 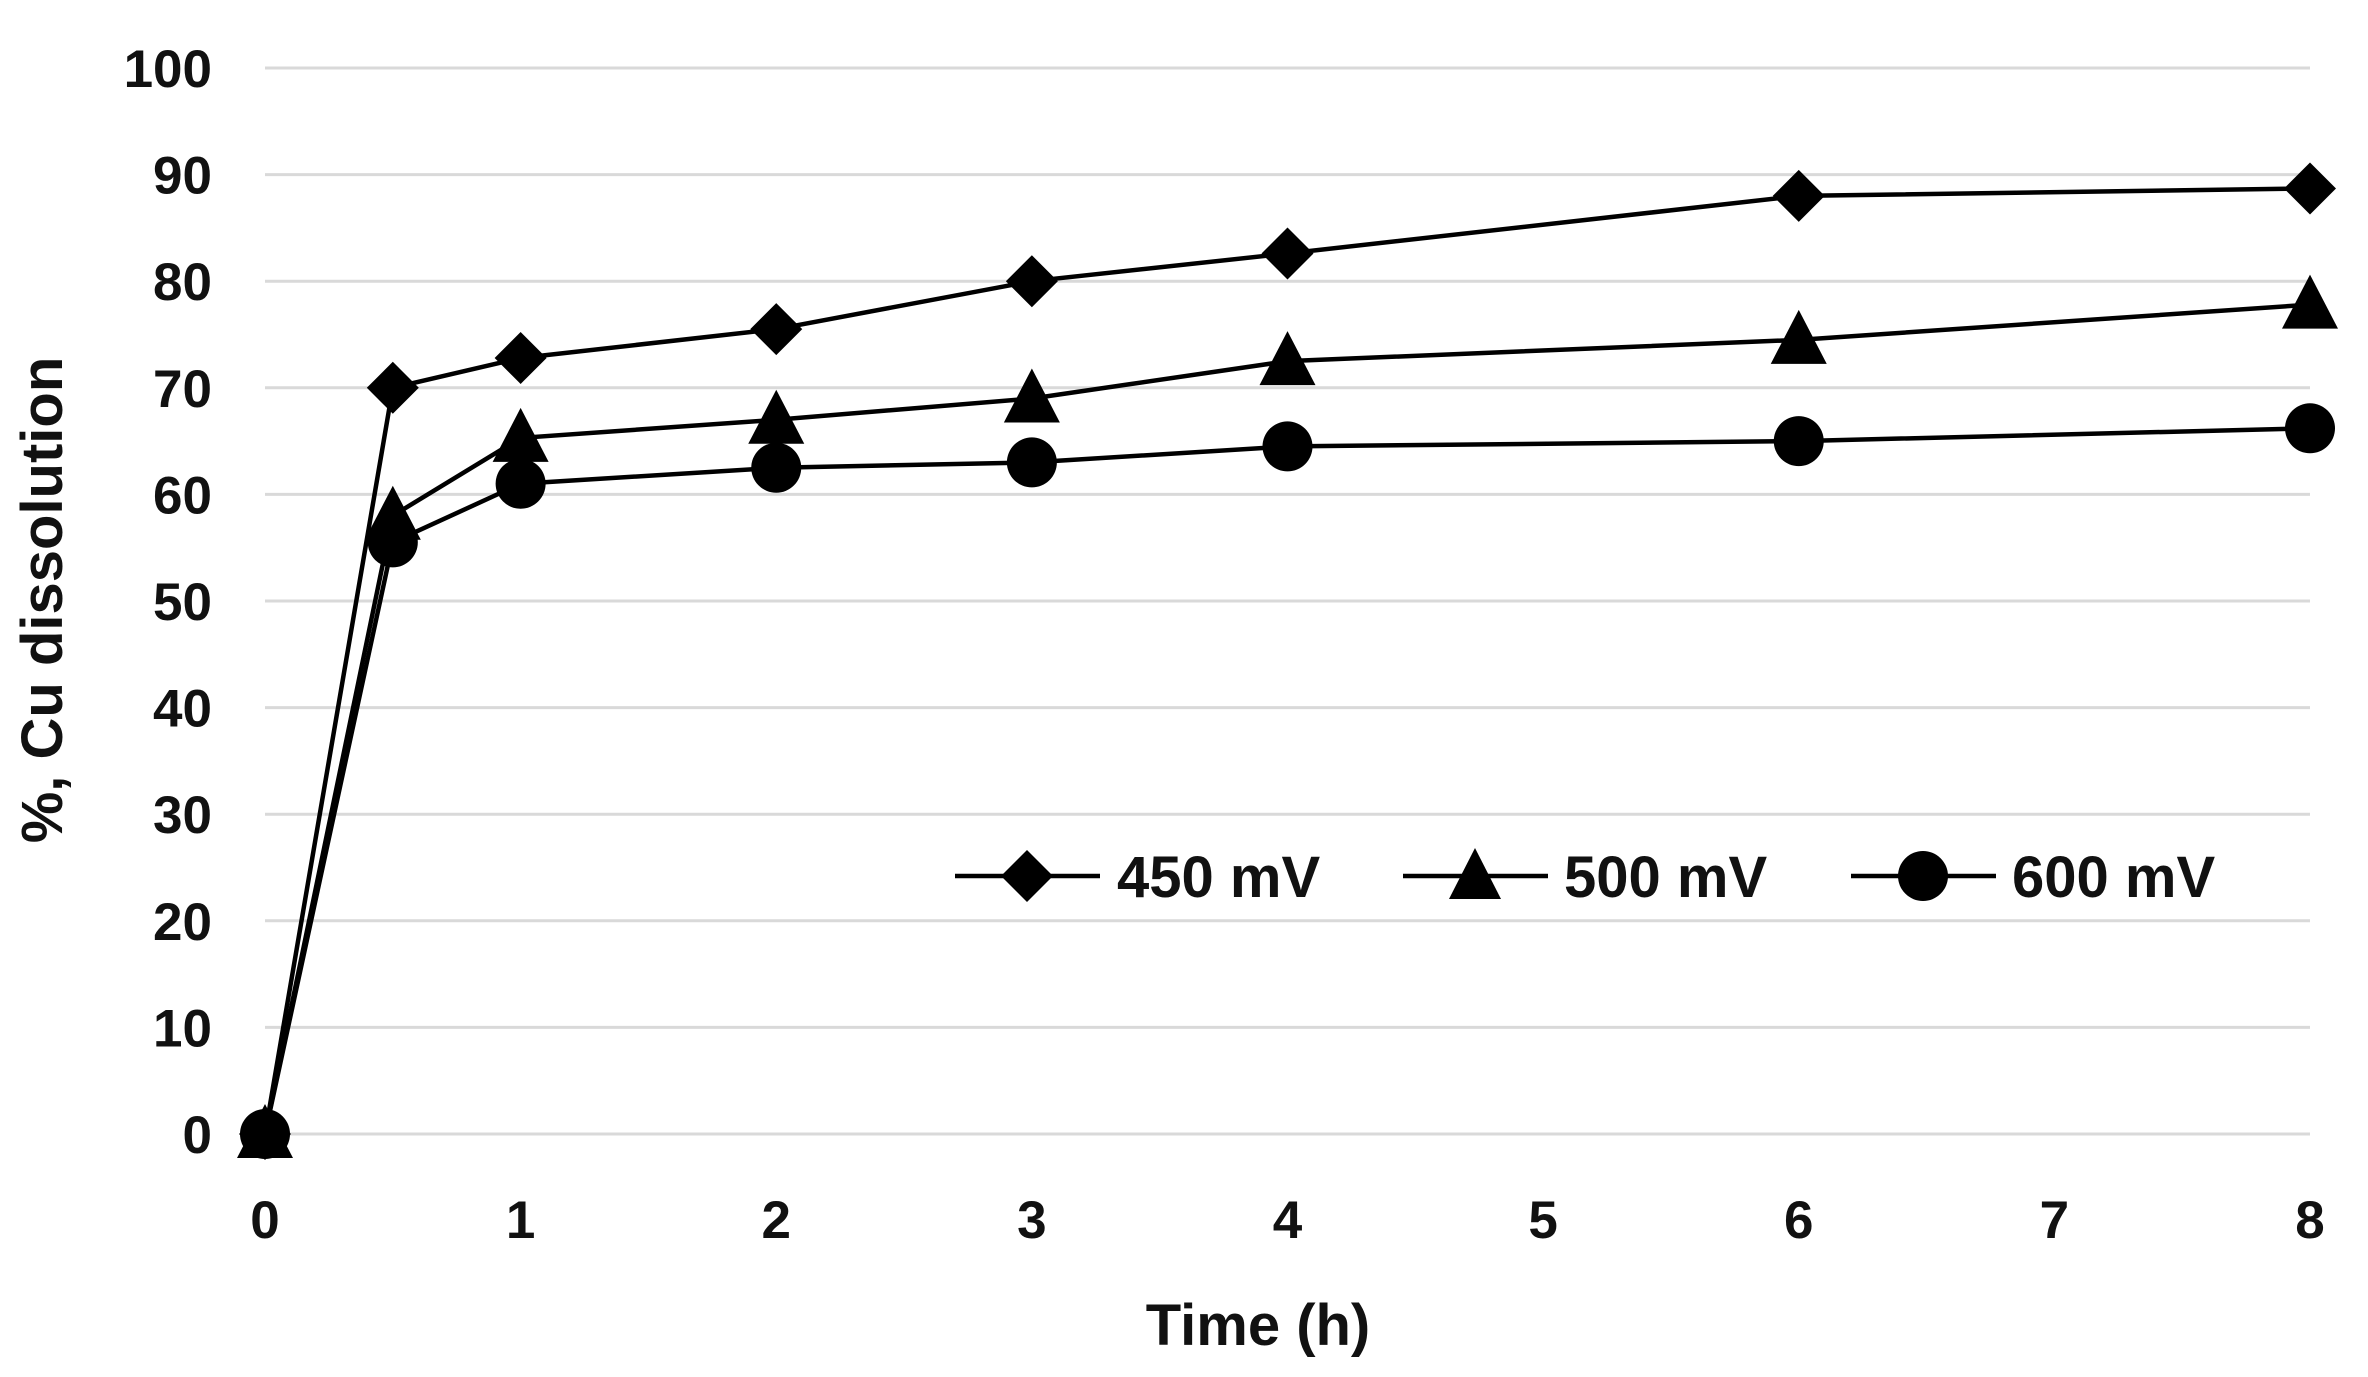 I want to click on y-tick-label: 70, so click(x=182, y=389).